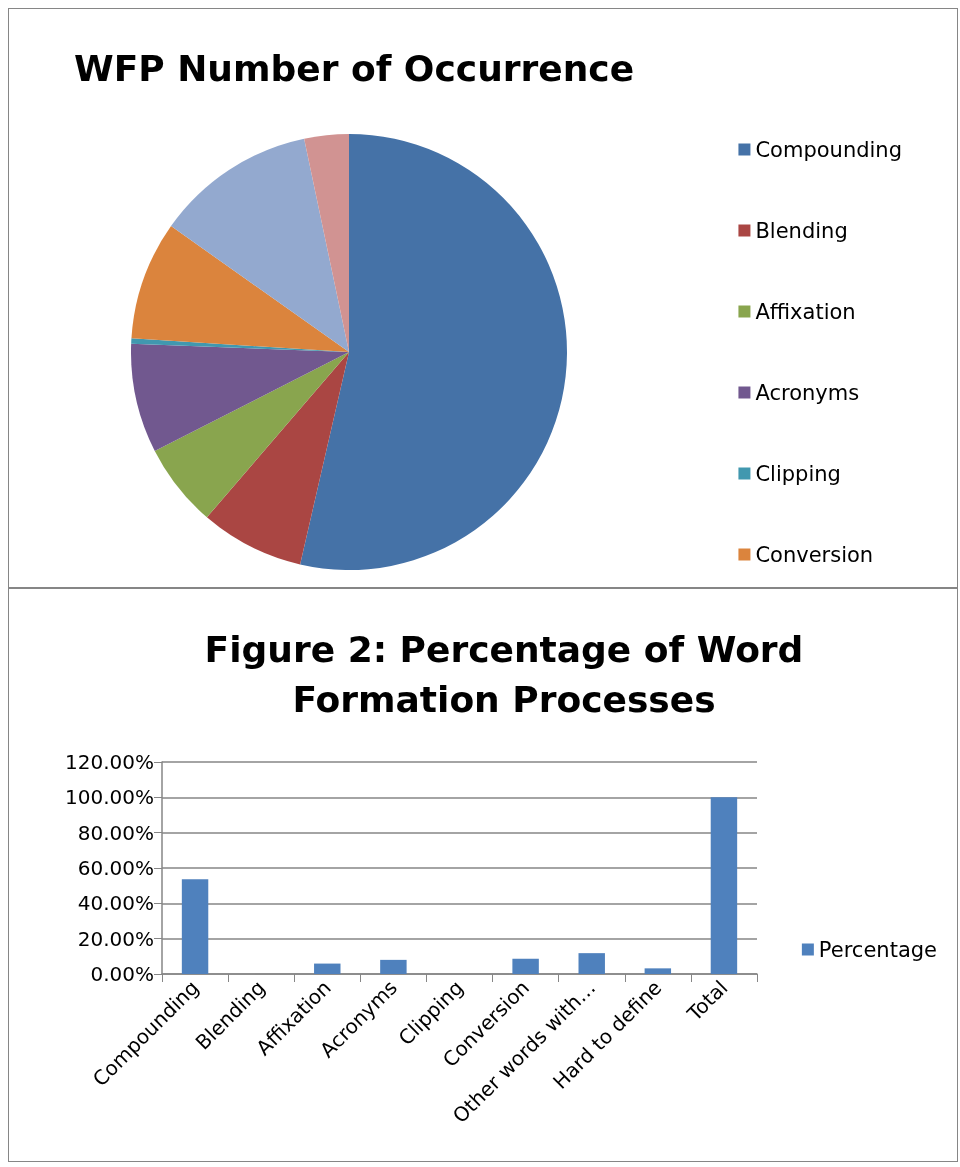 The width and height of the screenshot is (960, 1167). Describe the element at coordinates (109, 762) in the screenshot. I see `y-tick-label: 120.00%` at that location.